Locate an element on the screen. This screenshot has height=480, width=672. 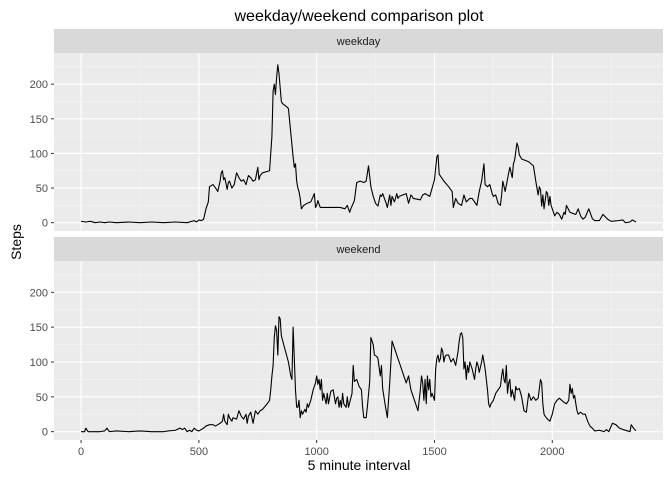
strip-label: weekend is located at coordinates (357, 250).